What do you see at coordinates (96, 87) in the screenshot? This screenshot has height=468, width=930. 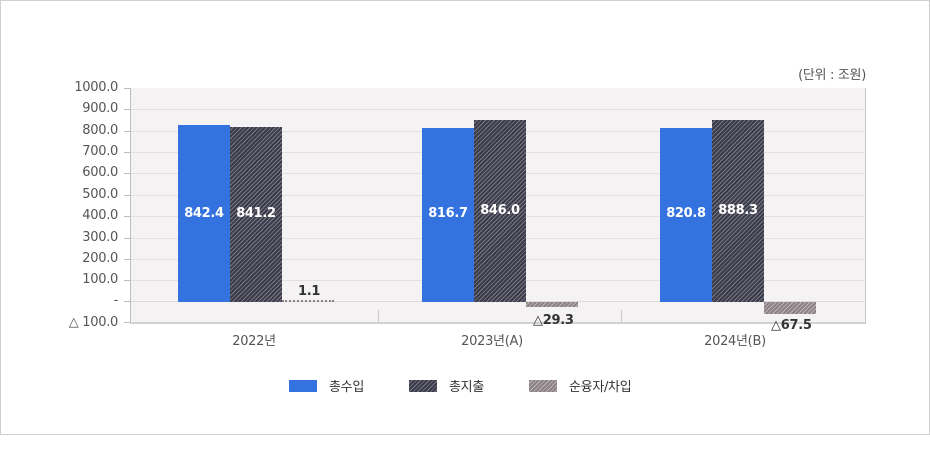 I see `y-tick-label: 1000.0` at bounding box center [96, 87].